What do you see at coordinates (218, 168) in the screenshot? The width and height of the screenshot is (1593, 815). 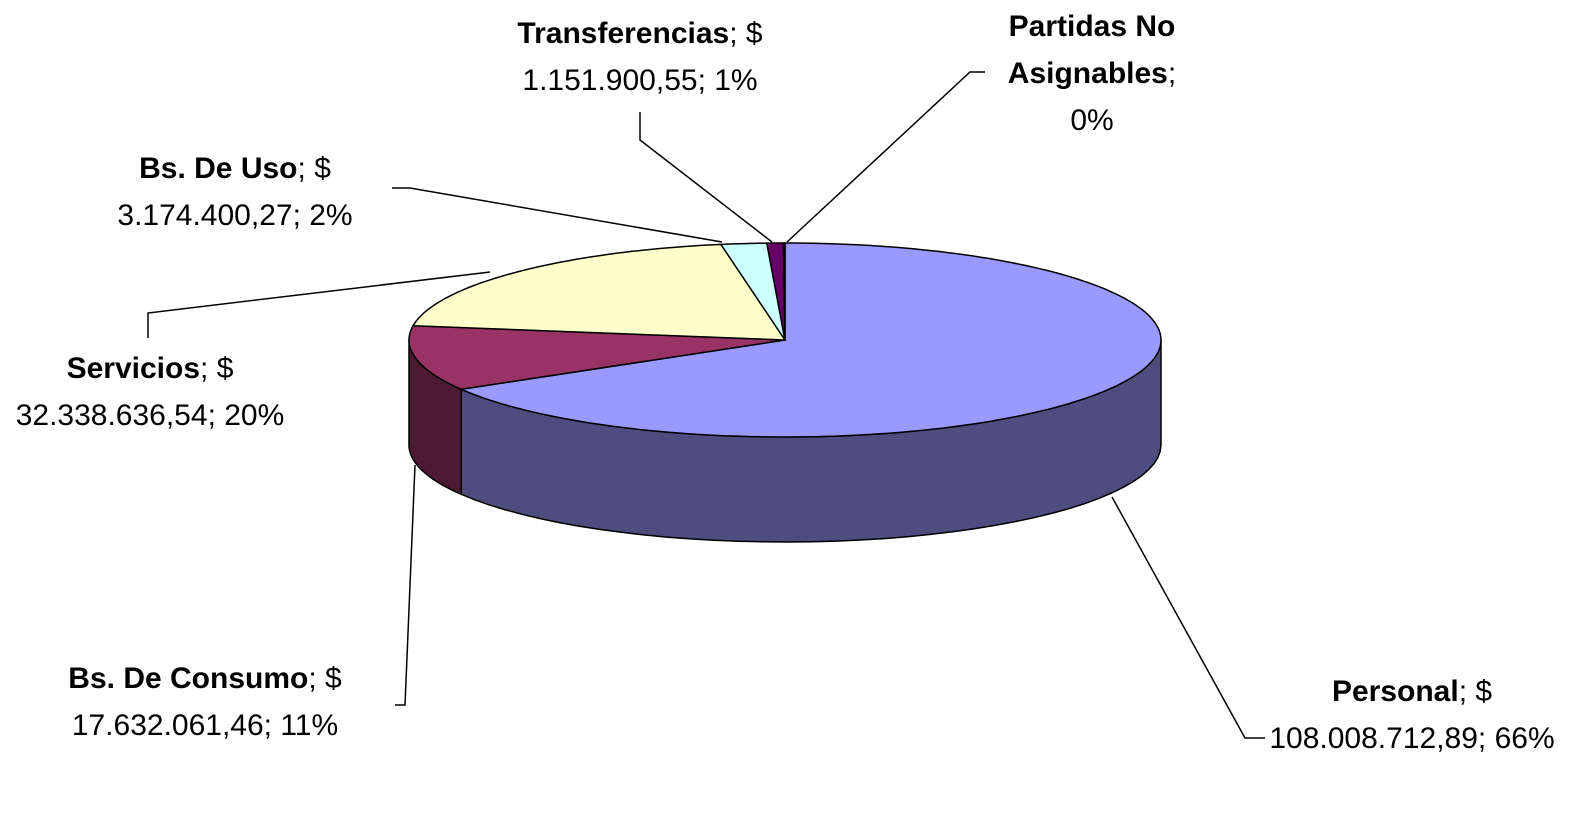 I see `label-name: Bs. De Uso` at bounding box center [218, 168].